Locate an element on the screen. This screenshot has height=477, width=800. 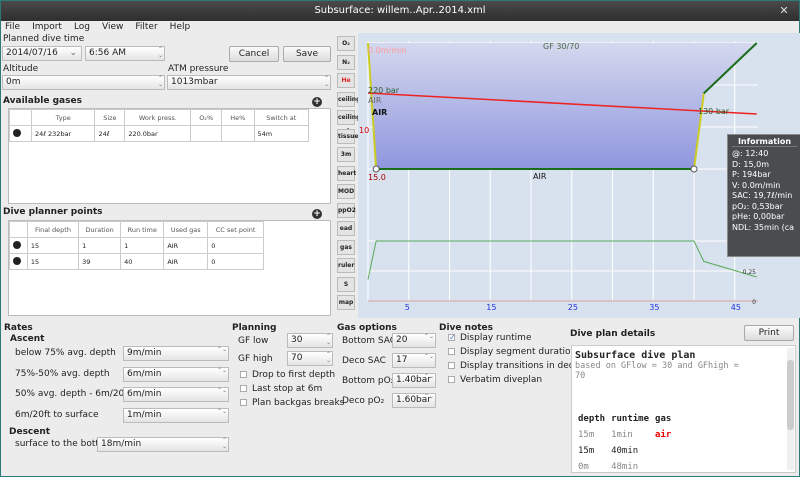
checkbox-option: Verbatim diveplan is located at coordinates (495, 380).